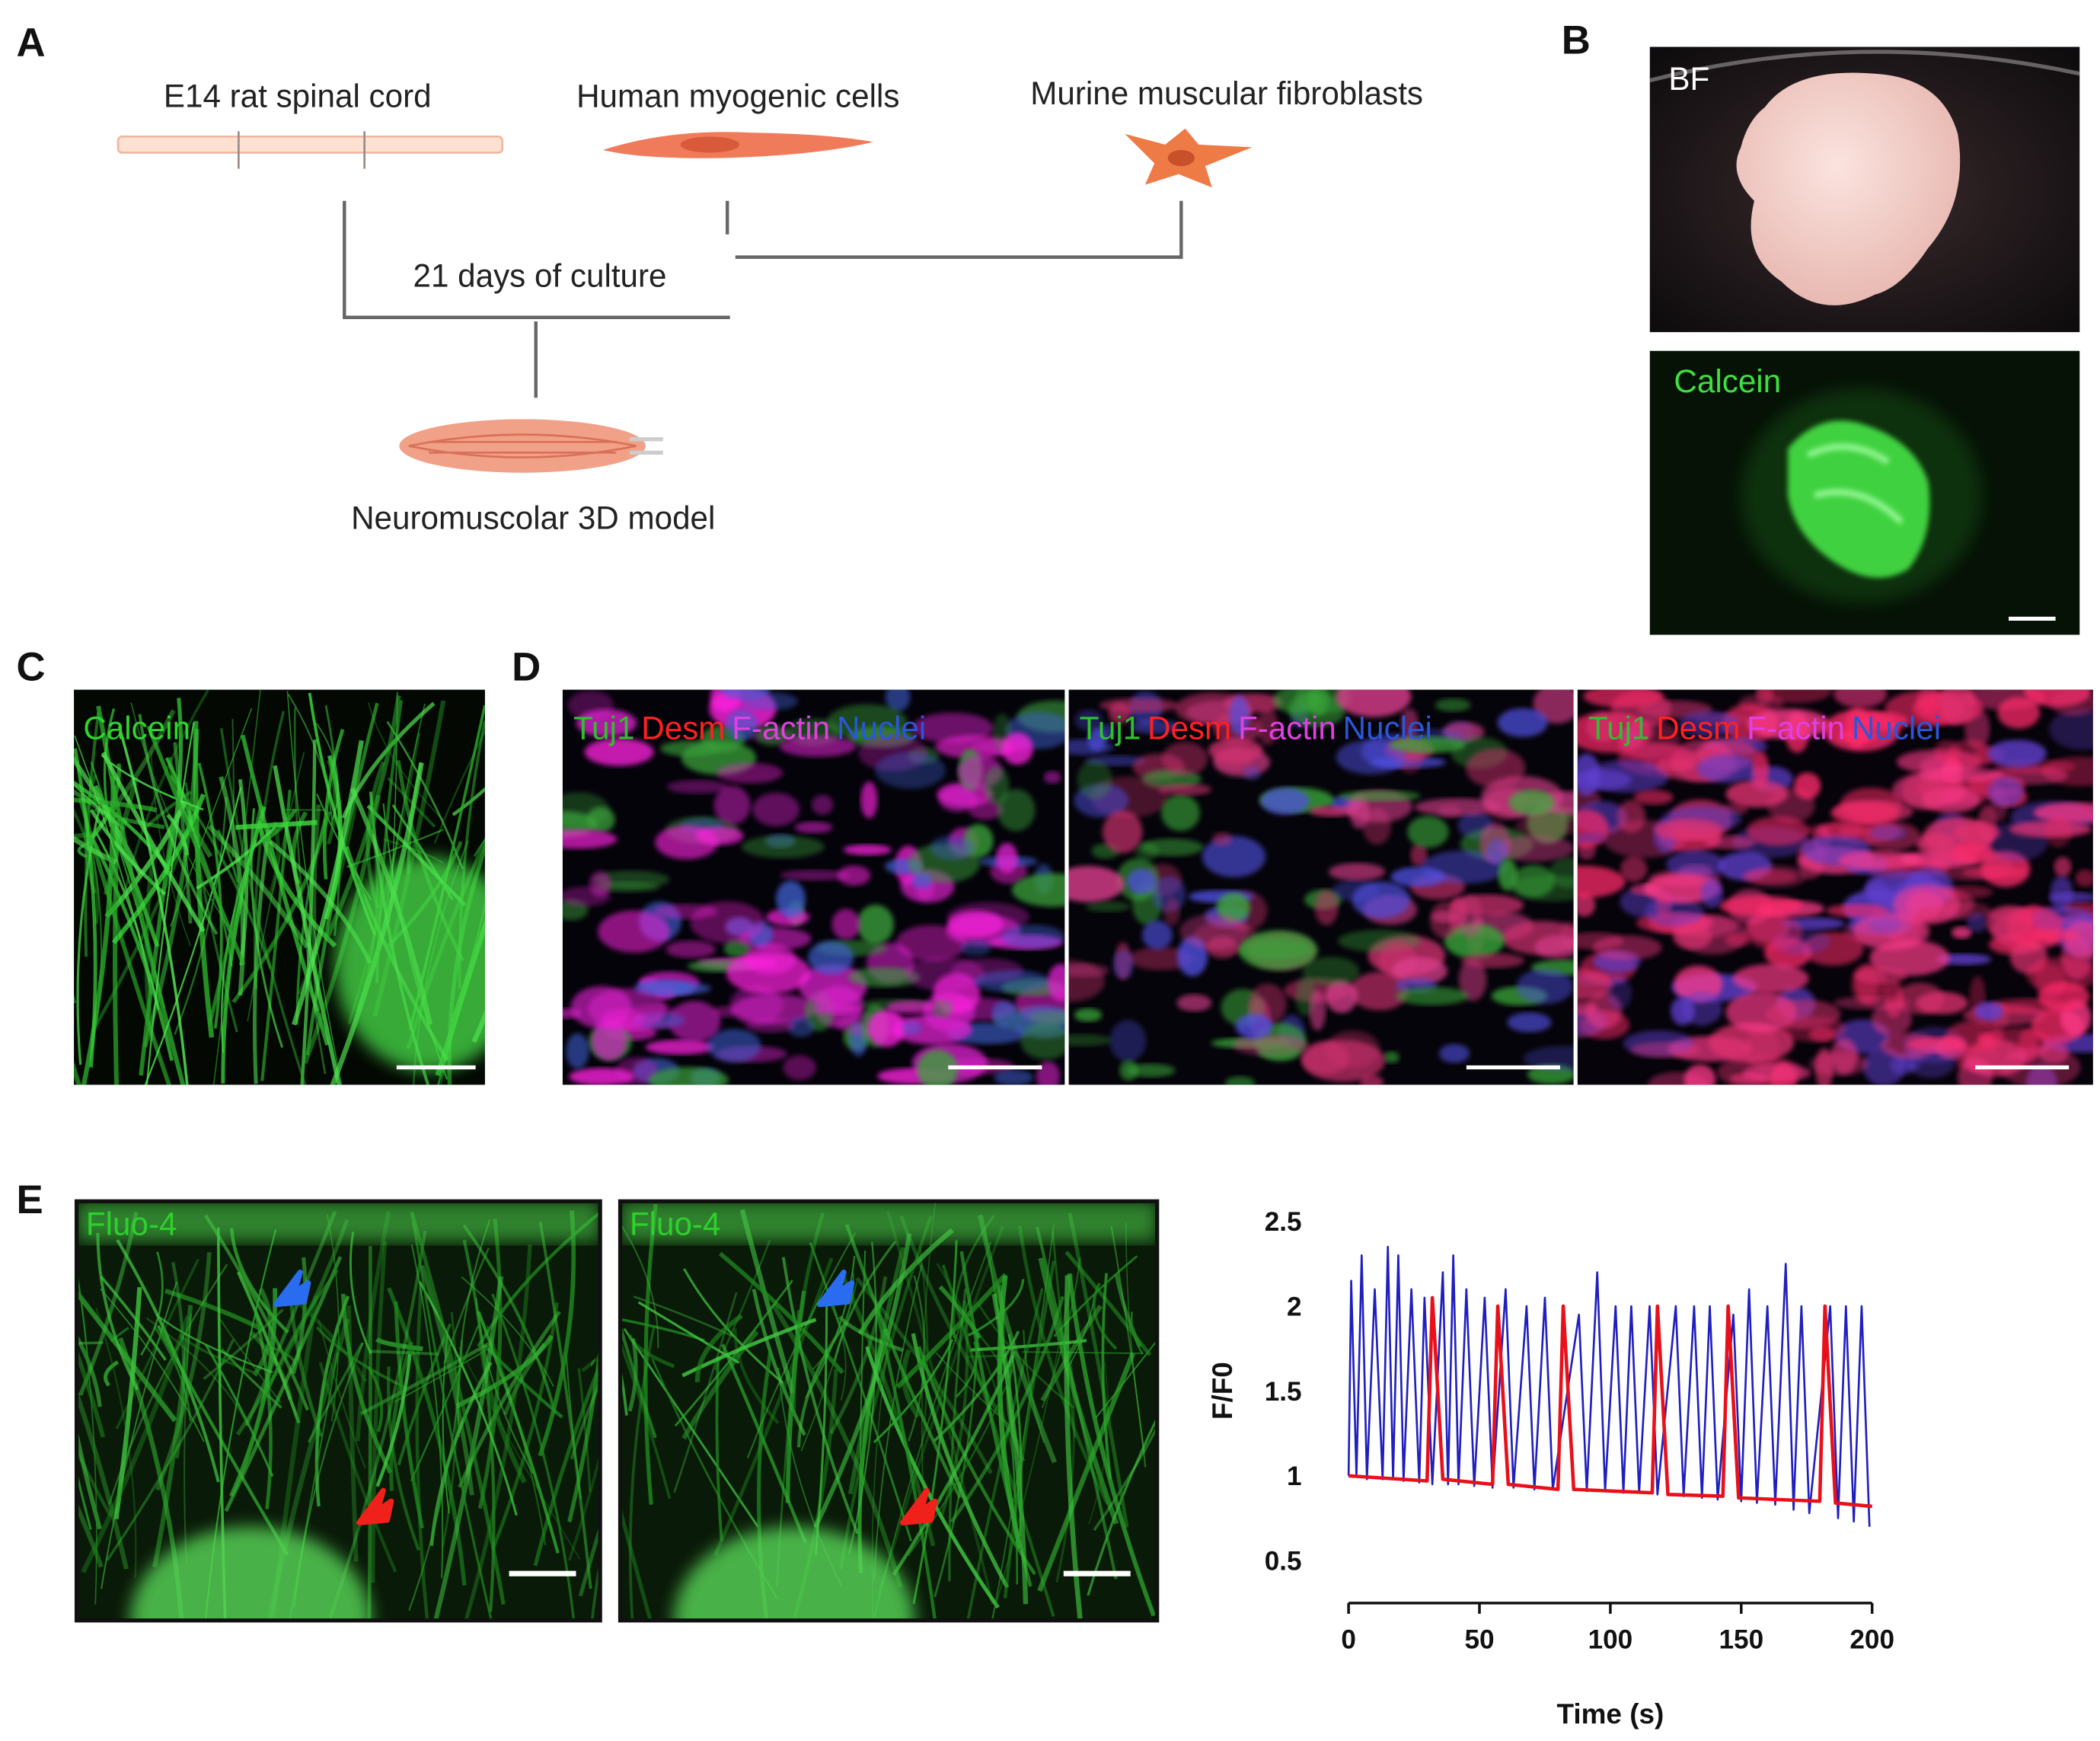  I want to click on panel-label: B, so click(1576, 40).